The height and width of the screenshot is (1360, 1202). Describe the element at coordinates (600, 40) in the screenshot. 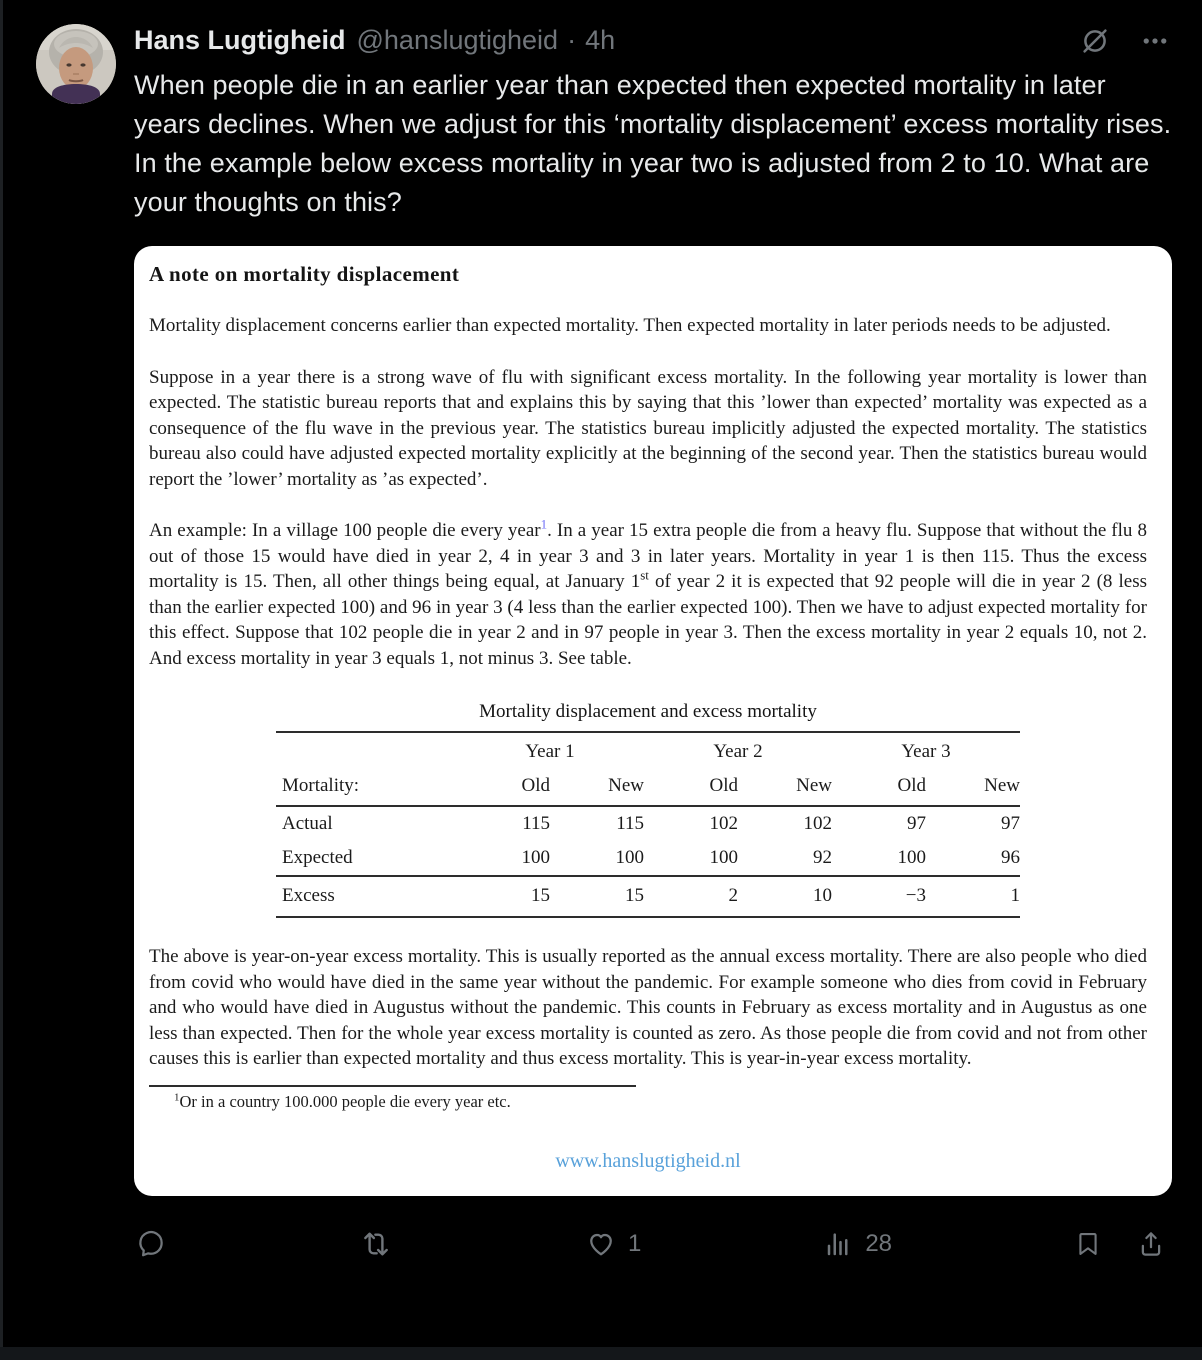

I see `timestamp: 4h` at that location.